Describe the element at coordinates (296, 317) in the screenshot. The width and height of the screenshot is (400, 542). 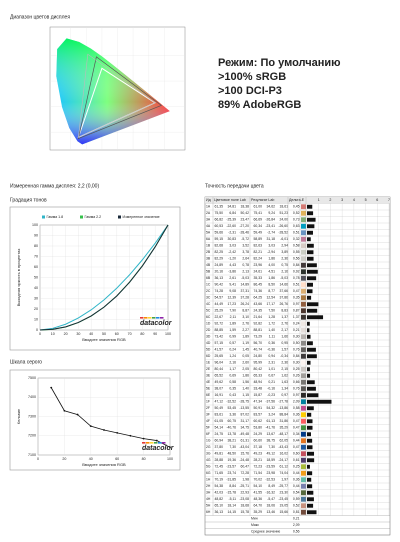
I see `table-cell: 1,37` at that location.